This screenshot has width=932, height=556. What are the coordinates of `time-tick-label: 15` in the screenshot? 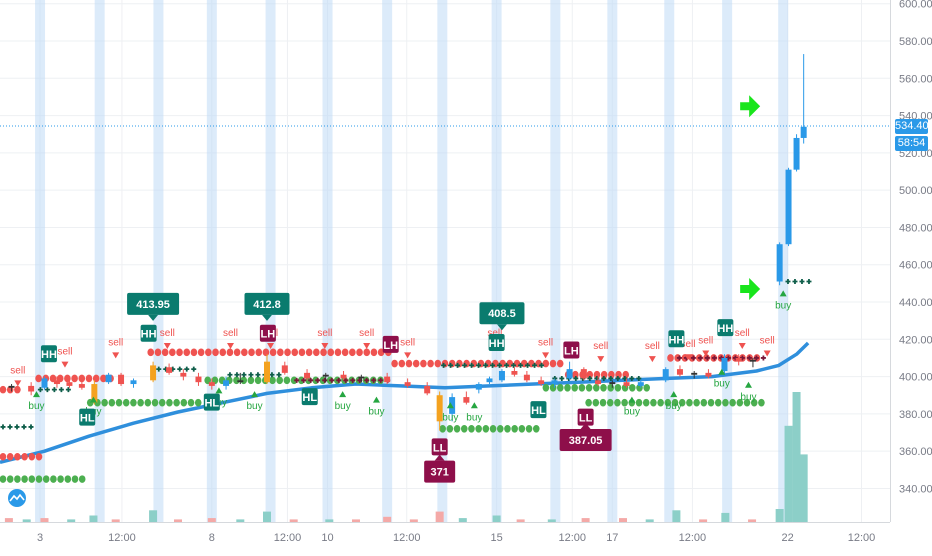 It's located at (496, 538).